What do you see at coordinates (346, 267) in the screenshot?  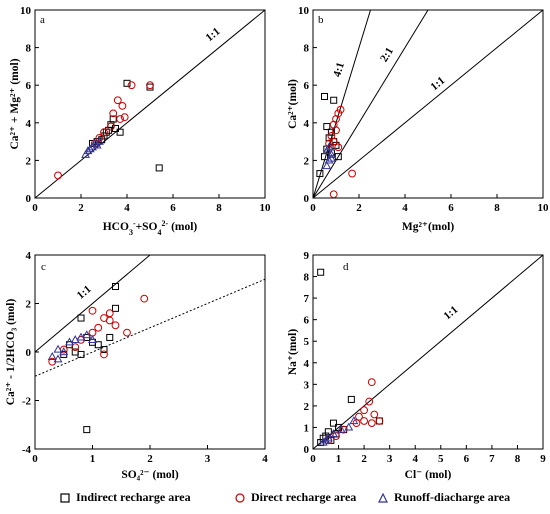 I see `panel-d-letter: d` at bounding box center [346, 267].